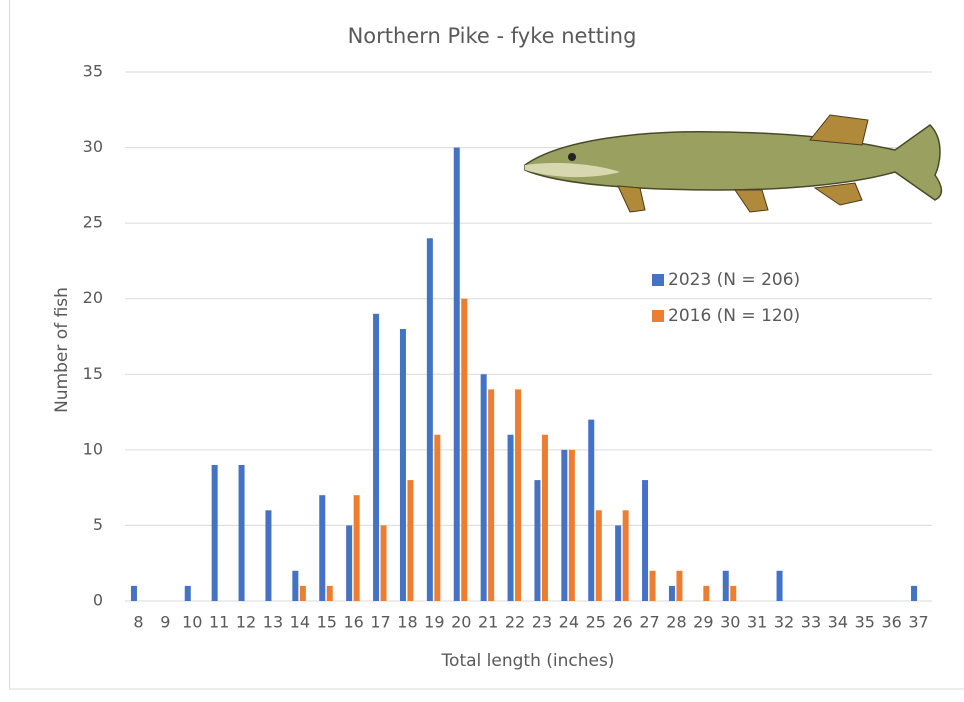 This screenshot has height=702, width=964. What do you see at coordinates (918, 622) in the screenshot?
I see `x-tick-label: 37` at bounding box center [918, 622].